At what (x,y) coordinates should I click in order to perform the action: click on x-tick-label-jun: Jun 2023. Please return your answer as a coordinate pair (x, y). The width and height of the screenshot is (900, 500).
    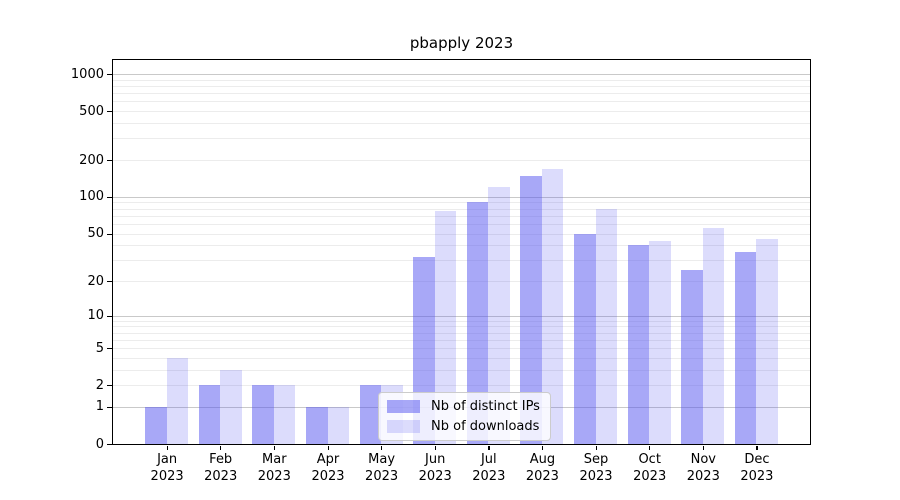
    Looking at the image, I should click on (435, 468).